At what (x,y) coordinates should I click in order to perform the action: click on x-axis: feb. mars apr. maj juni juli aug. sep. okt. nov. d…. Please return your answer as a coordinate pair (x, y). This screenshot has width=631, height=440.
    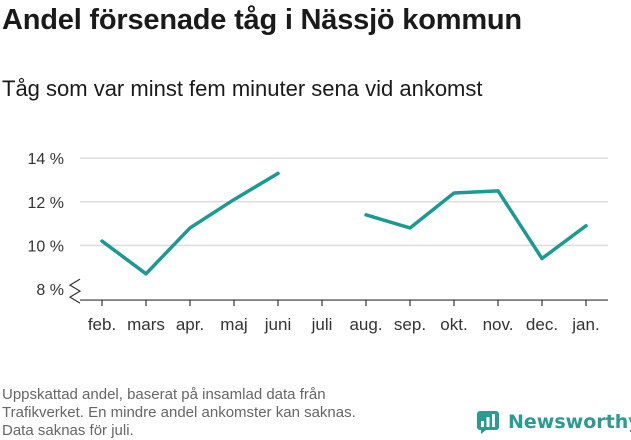
    Looking at the image, I should click on (344, 316).